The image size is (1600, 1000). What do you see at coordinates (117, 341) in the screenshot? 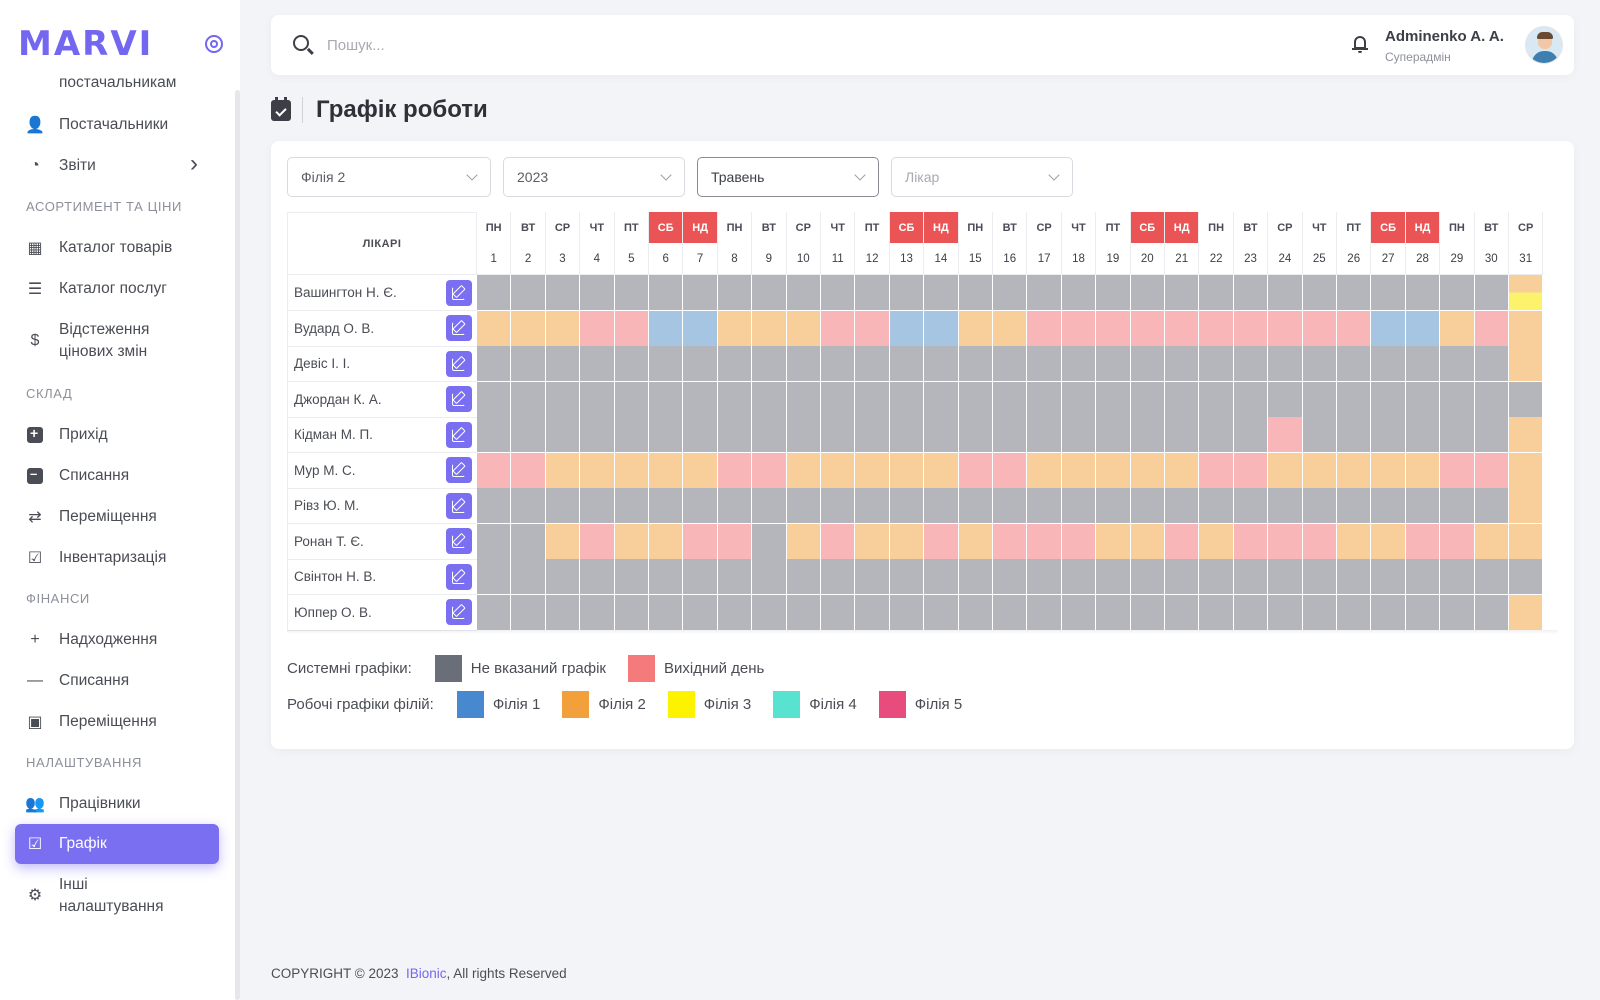
I see `sidebar-item-price-tag: $ Відстеження цінових змін` at bounding box center [117, 341].